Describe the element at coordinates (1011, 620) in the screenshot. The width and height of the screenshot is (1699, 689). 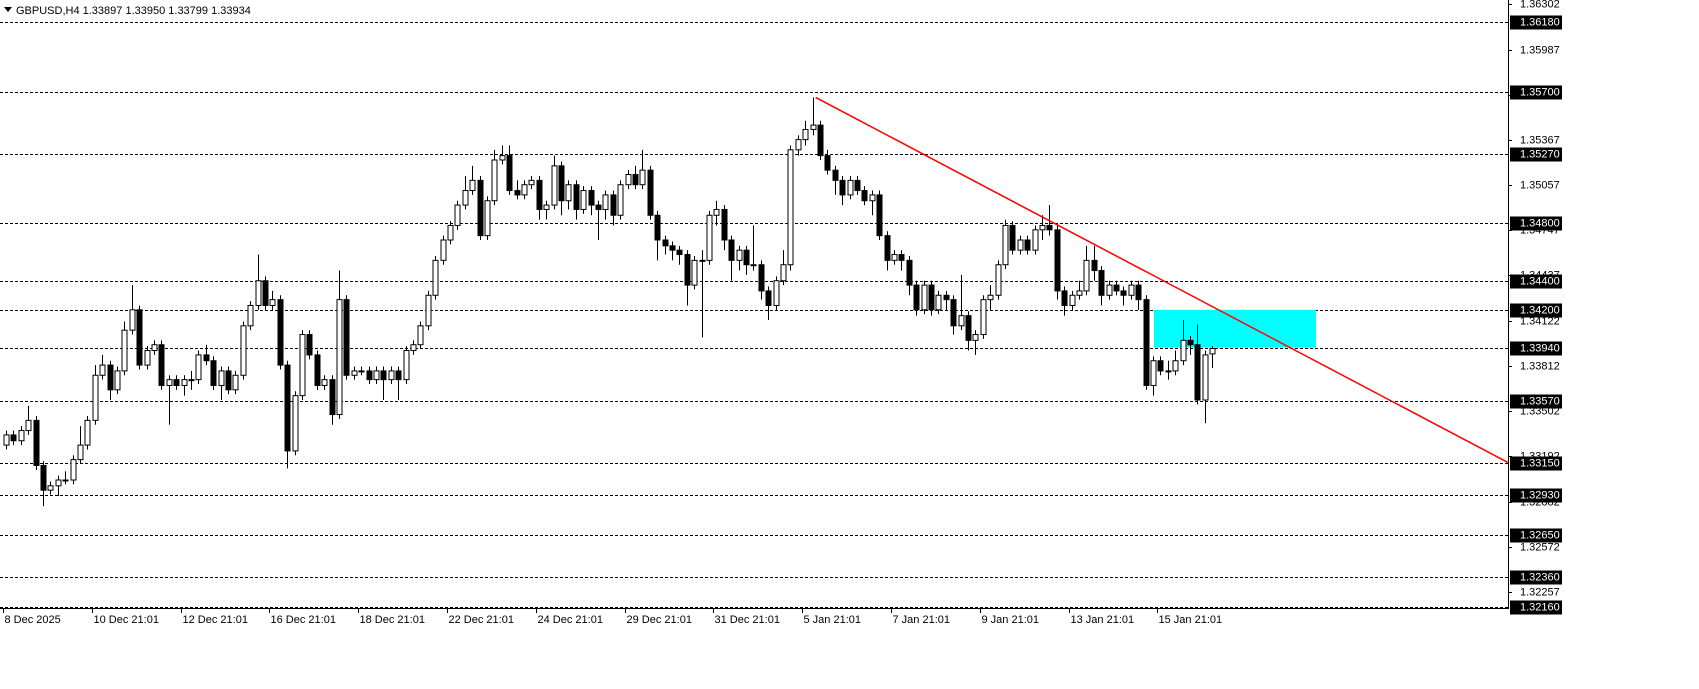
I see `x-tick-label: 9 Jan 21:01` at that location.